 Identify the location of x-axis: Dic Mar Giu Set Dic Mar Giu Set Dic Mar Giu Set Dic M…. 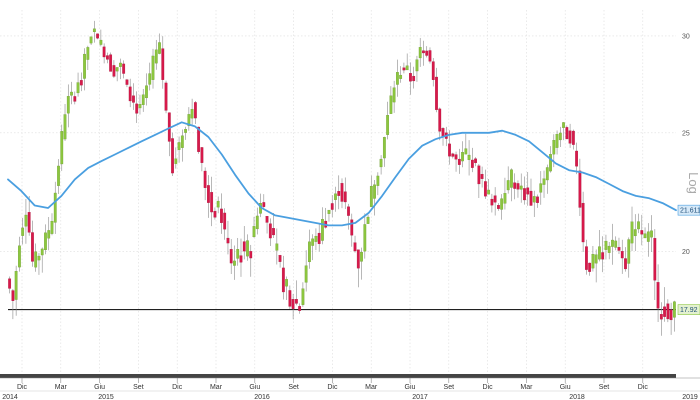
(350, 387).